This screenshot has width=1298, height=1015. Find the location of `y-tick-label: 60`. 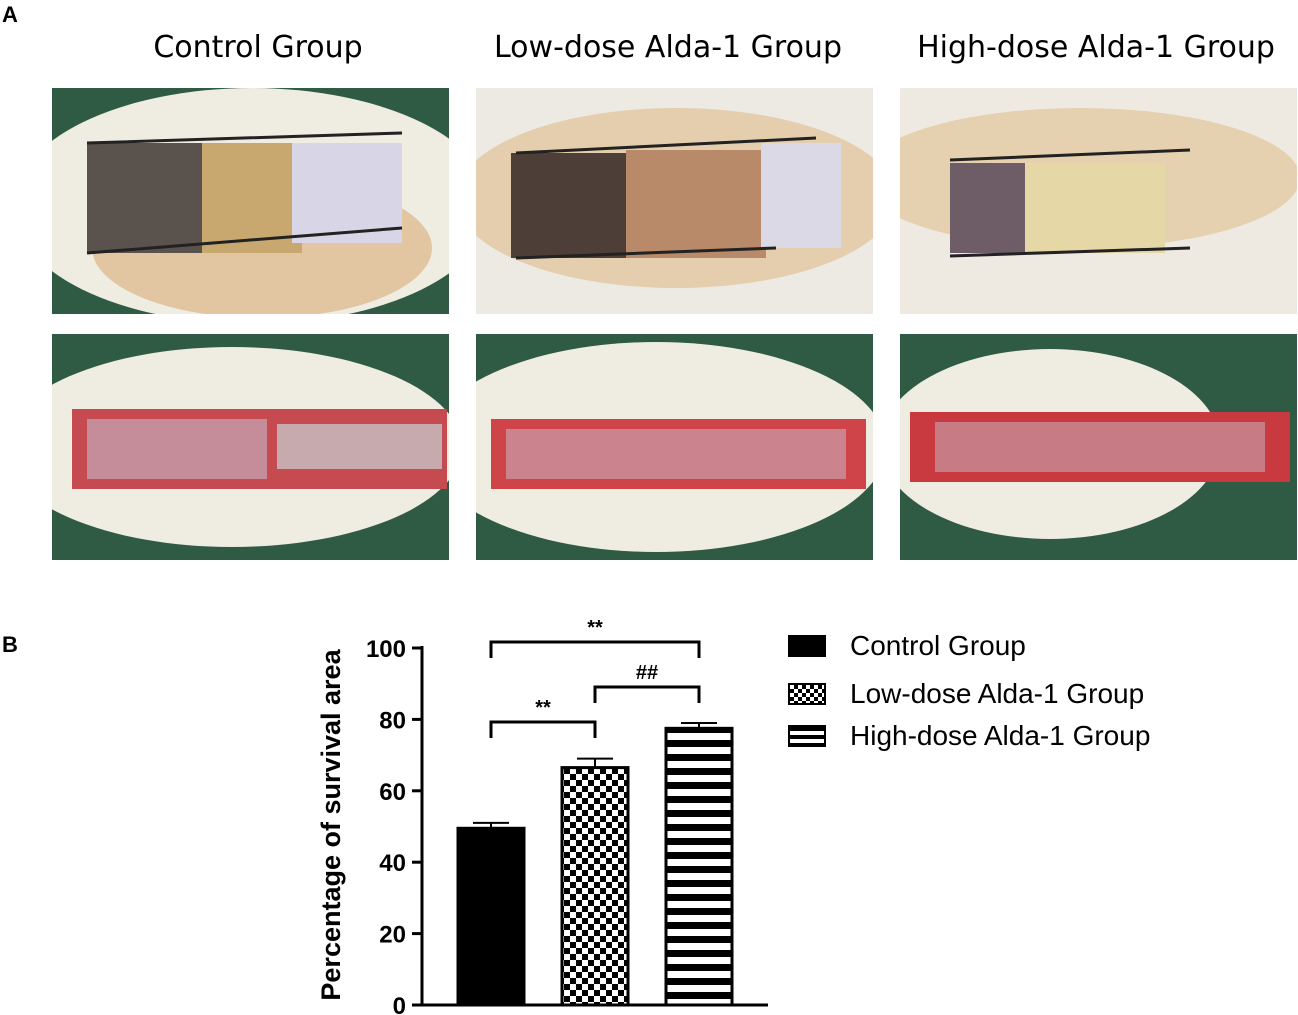

y-tick-label: 60 is located at coordinates (392, 792).